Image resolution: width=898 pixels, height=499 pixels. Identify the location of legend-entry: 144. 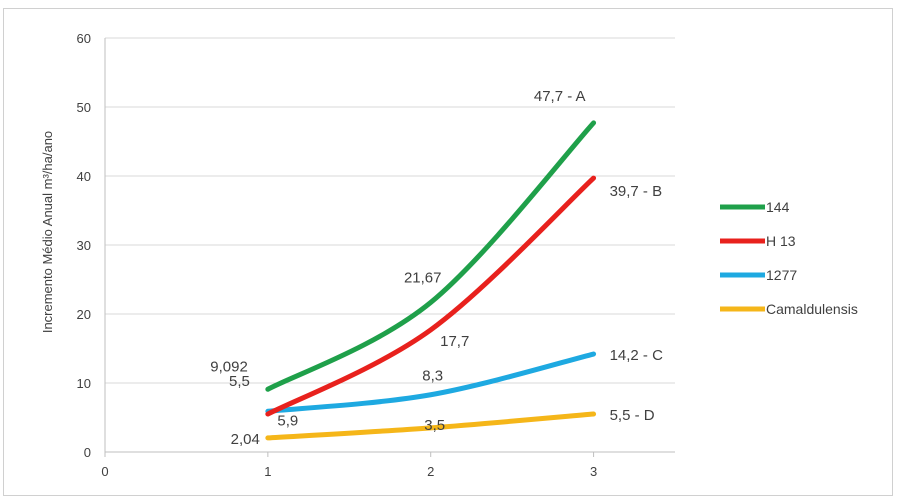
(778, 207).